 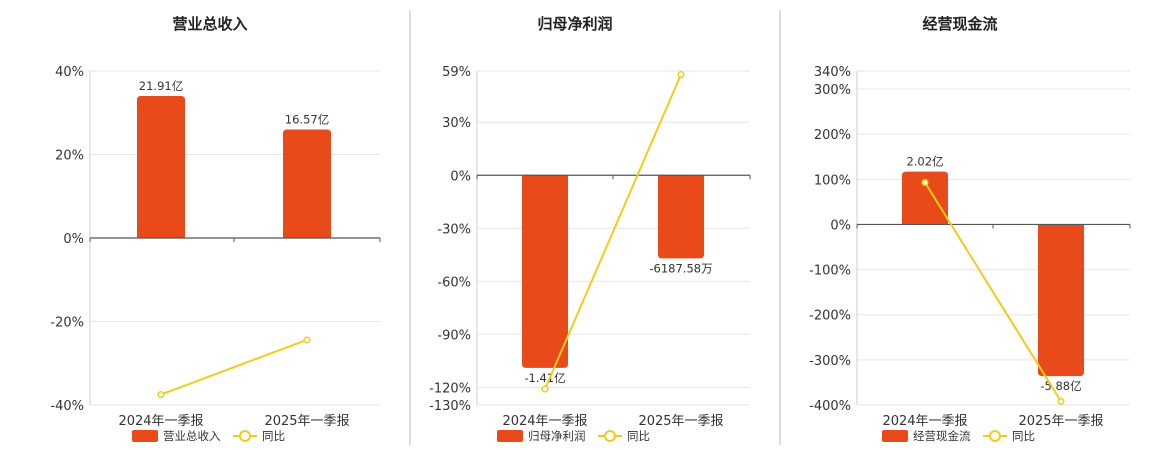 What do you see at coordinates (456, 72) in the screenshot?
I see `y-tick-label: 59%` at bounding box center [456, 72].